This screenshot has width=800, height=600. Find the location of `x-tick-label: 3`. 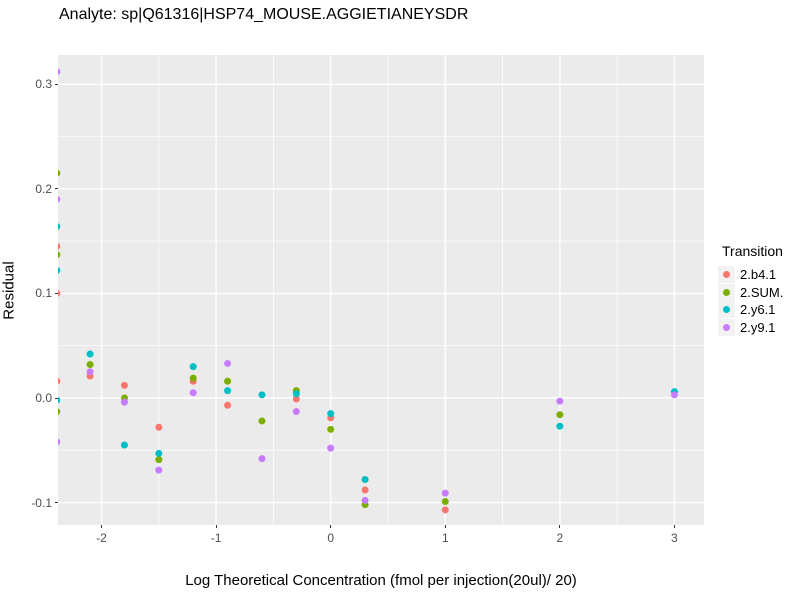

x-tick-label: 3 is located at coordinates (674, 538).